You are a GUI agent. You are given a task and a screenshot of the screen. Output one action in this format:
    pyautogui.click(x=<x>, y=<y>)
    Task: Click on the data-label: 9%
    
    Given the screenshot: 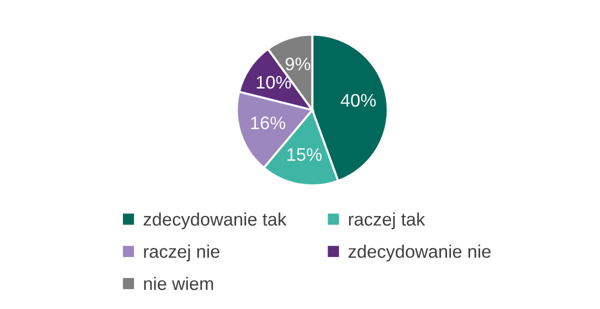 What is the action you would take?
    pyautogui.click(x=298, y=64)
    